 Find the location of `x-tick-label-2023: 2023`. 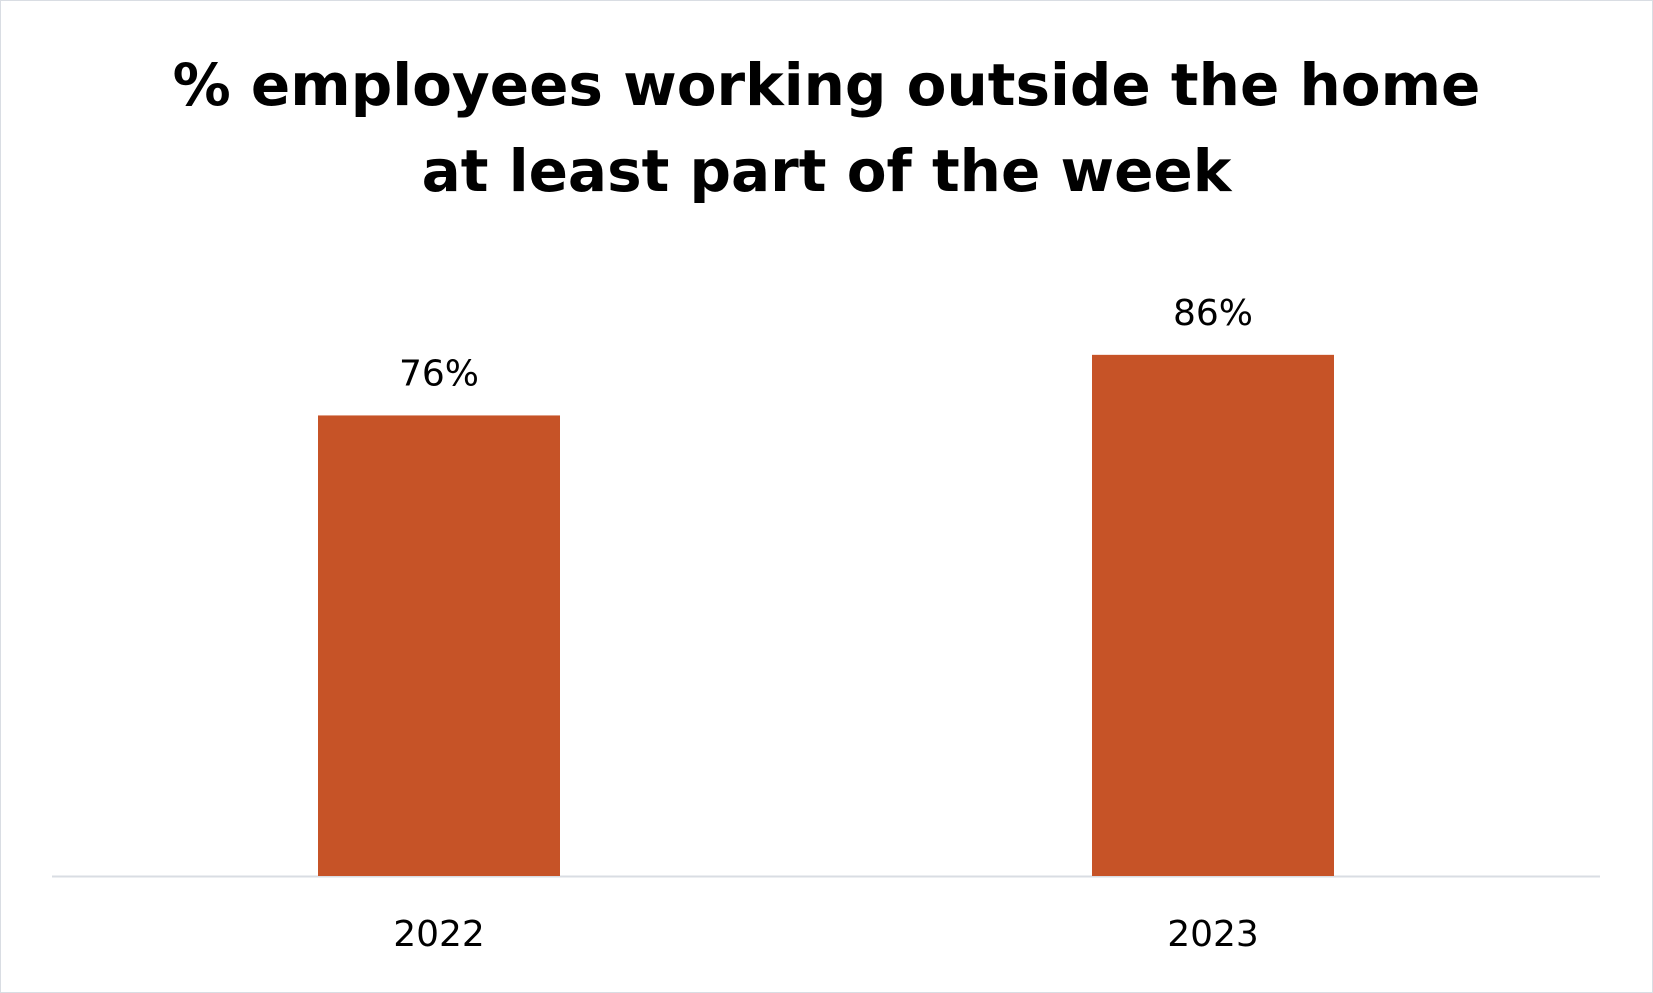

x-tick-label-2023: 2023 is located at coordinates (1213, 934).